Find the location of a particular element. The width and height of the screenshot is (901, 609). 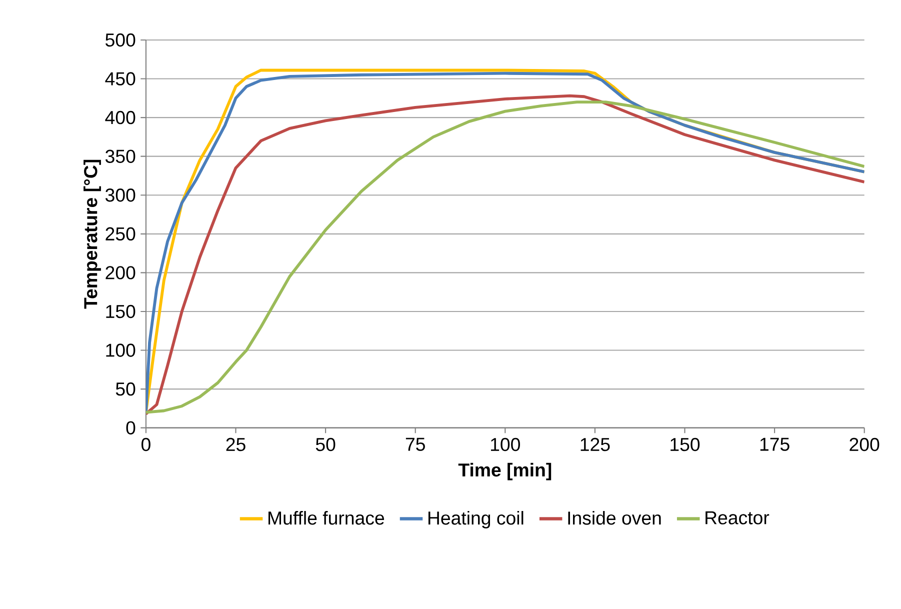

x-tick-label: 25 is located at coordinates (236, 445).